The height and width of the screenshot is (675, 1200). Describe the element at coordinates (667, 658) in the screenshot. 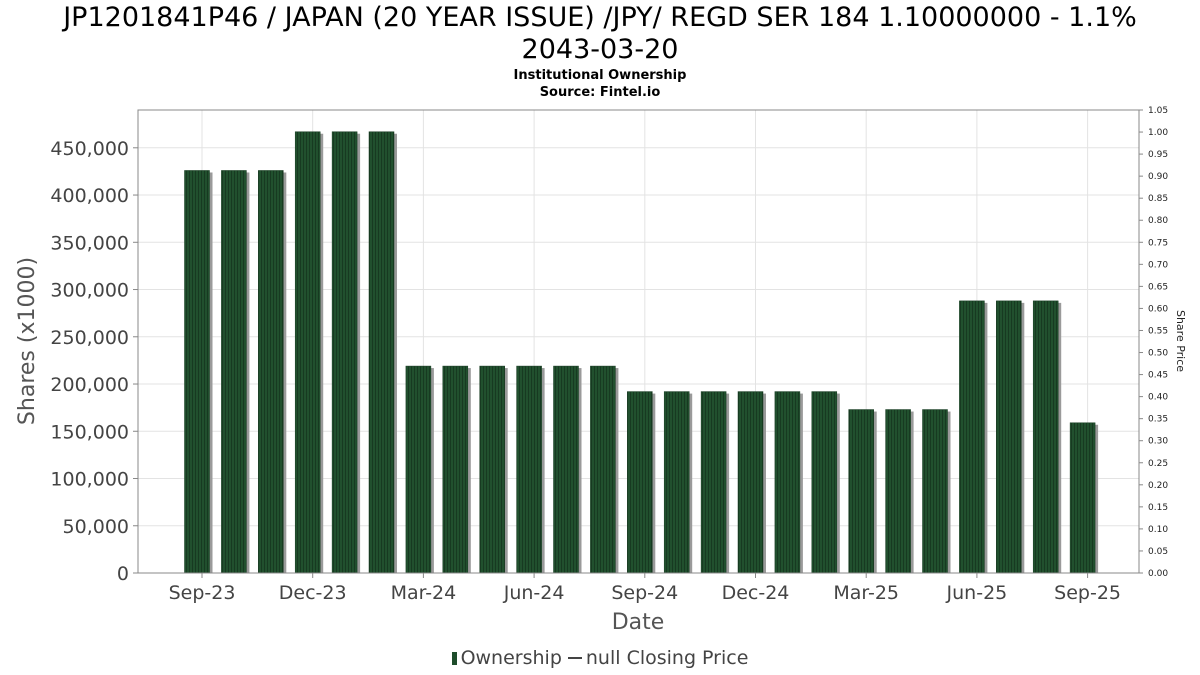

I see `price-legend-label: null Closing Price` at that location.